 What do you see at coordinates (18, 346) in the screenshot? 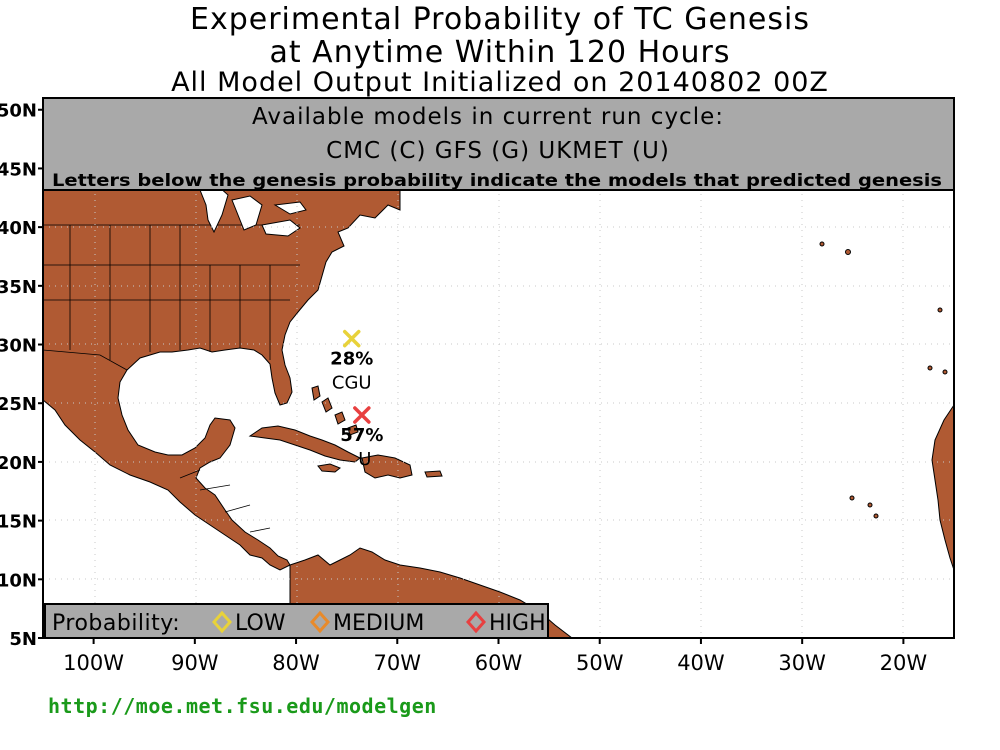
I see `lat-tick-label: 30N` at bounding box center [18, 346].